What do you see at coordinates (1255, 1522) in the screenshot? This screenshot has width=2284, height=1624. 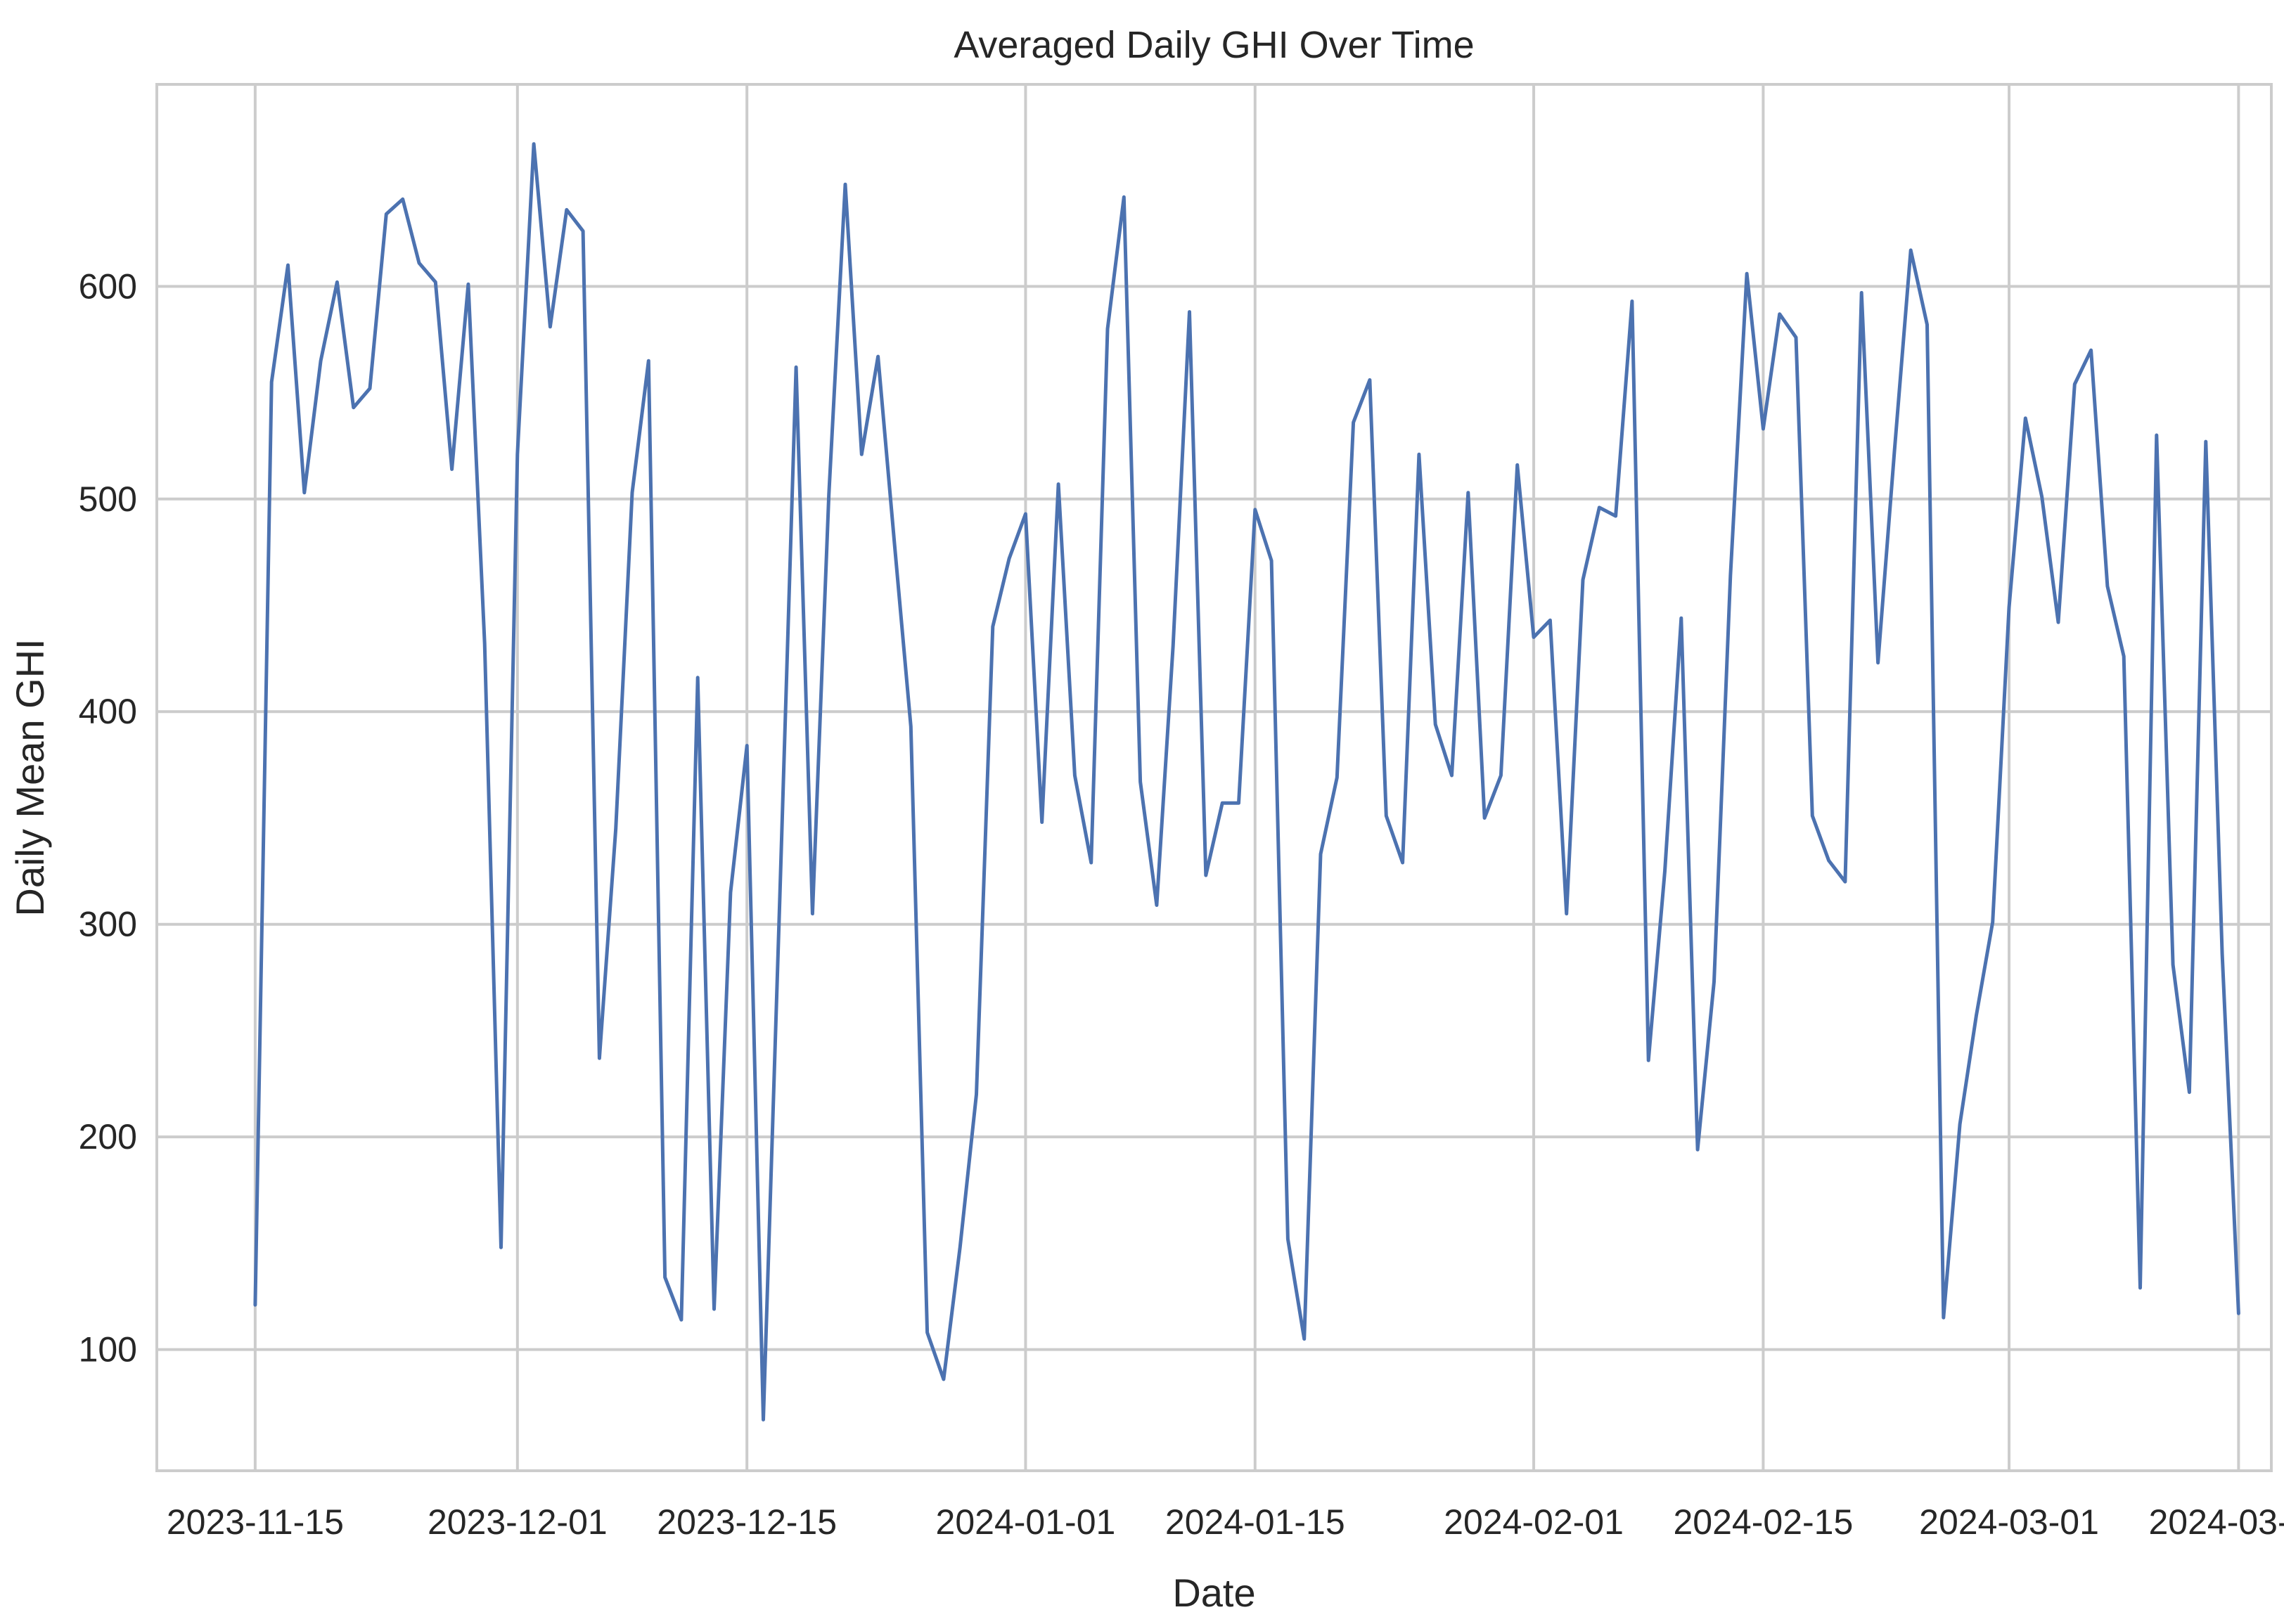 I see `x-tick-label: 2024-01-15` at bounding box center [1255, 1522].